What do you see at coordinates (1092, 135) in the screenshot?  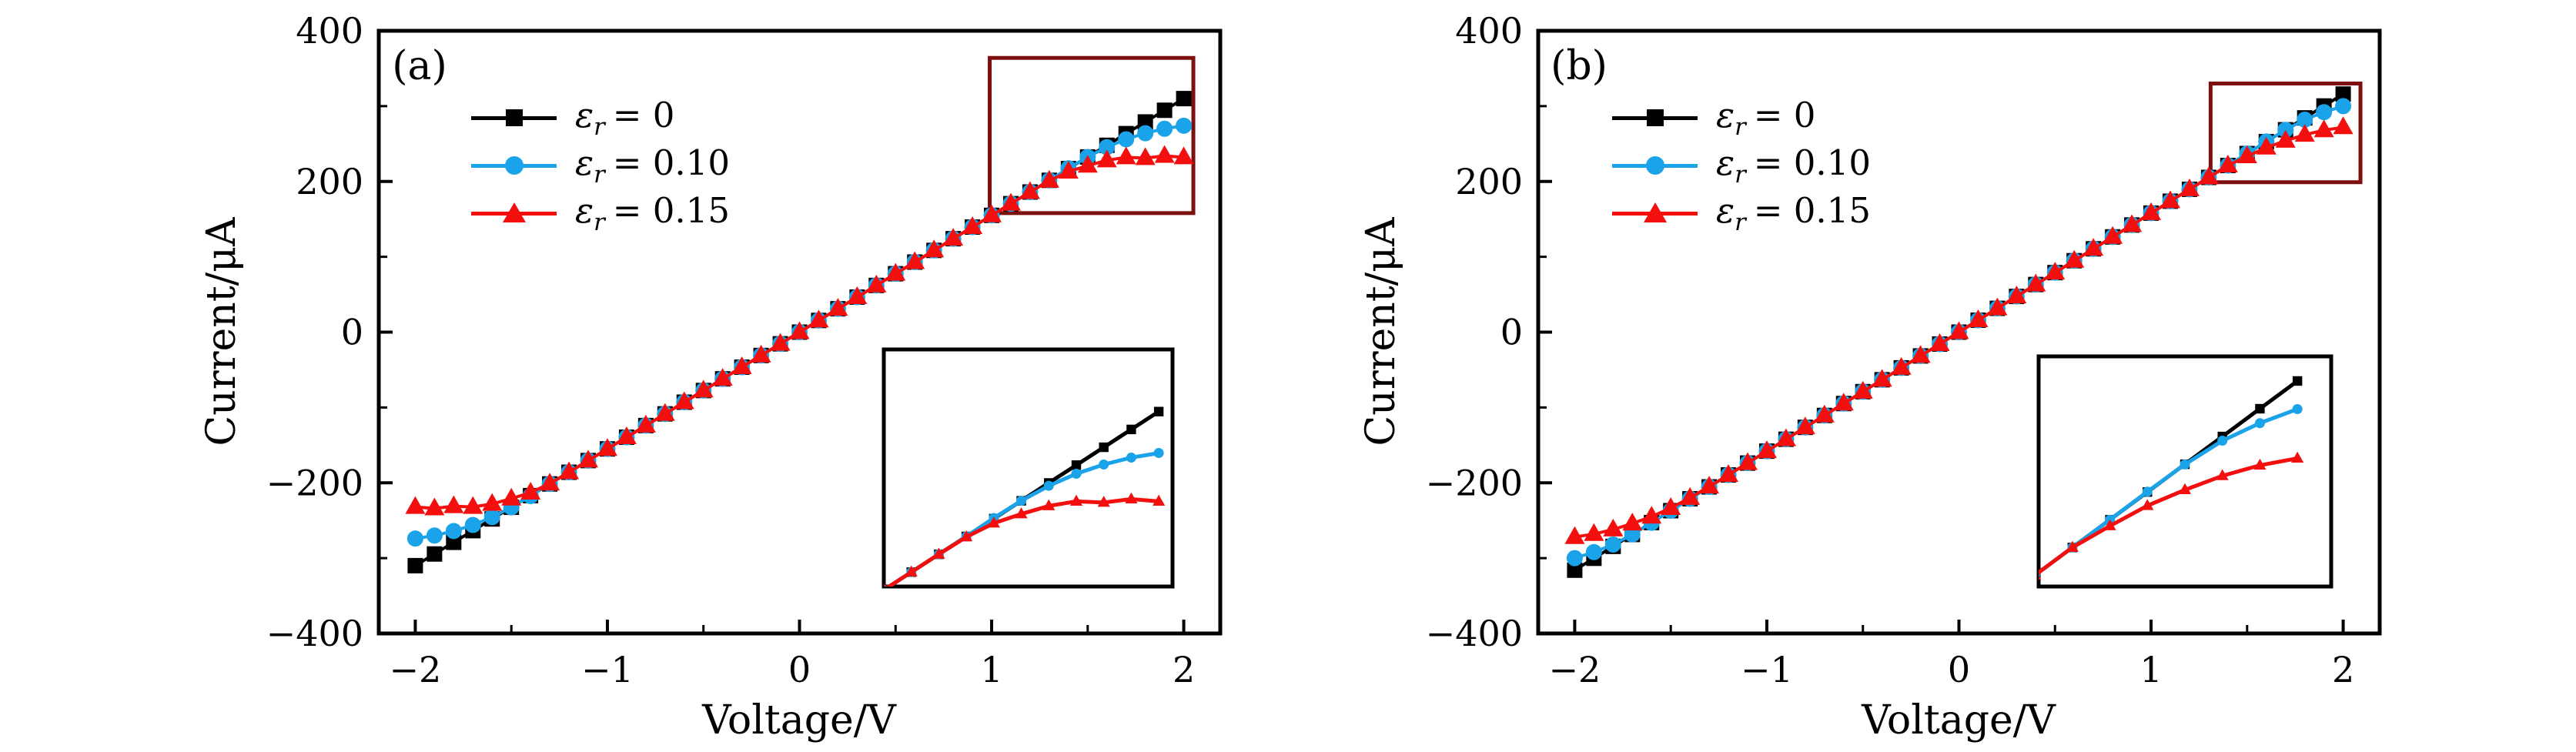 I see `chart-a-highlight-rect` at bounding box center [1092, 135].